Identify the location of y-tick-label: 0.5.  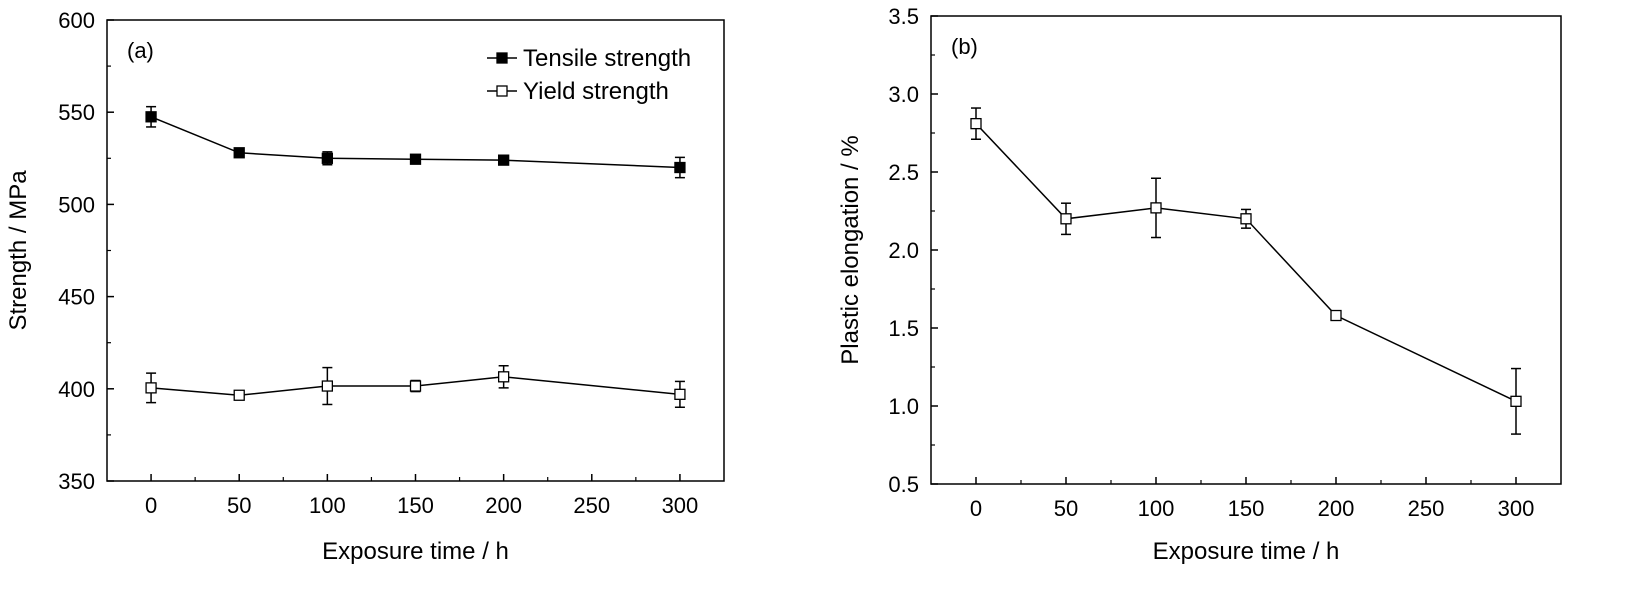
(903, 484).